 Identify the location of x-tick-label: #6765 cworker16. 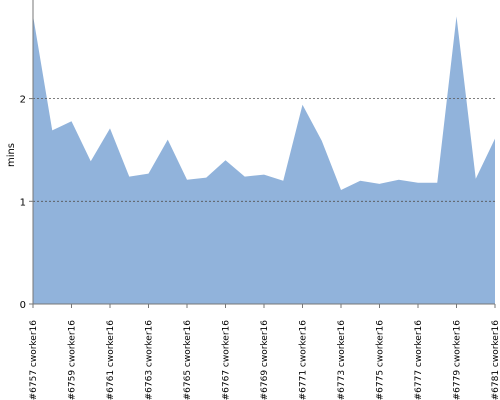
(188, 360).